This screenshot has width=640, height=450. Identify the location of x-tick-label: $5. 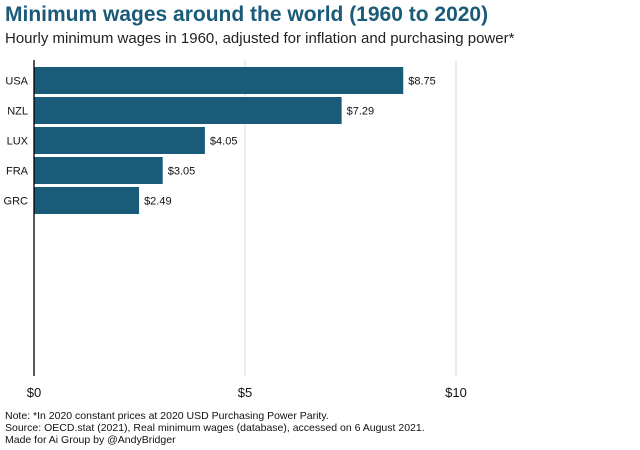
(245, 392).